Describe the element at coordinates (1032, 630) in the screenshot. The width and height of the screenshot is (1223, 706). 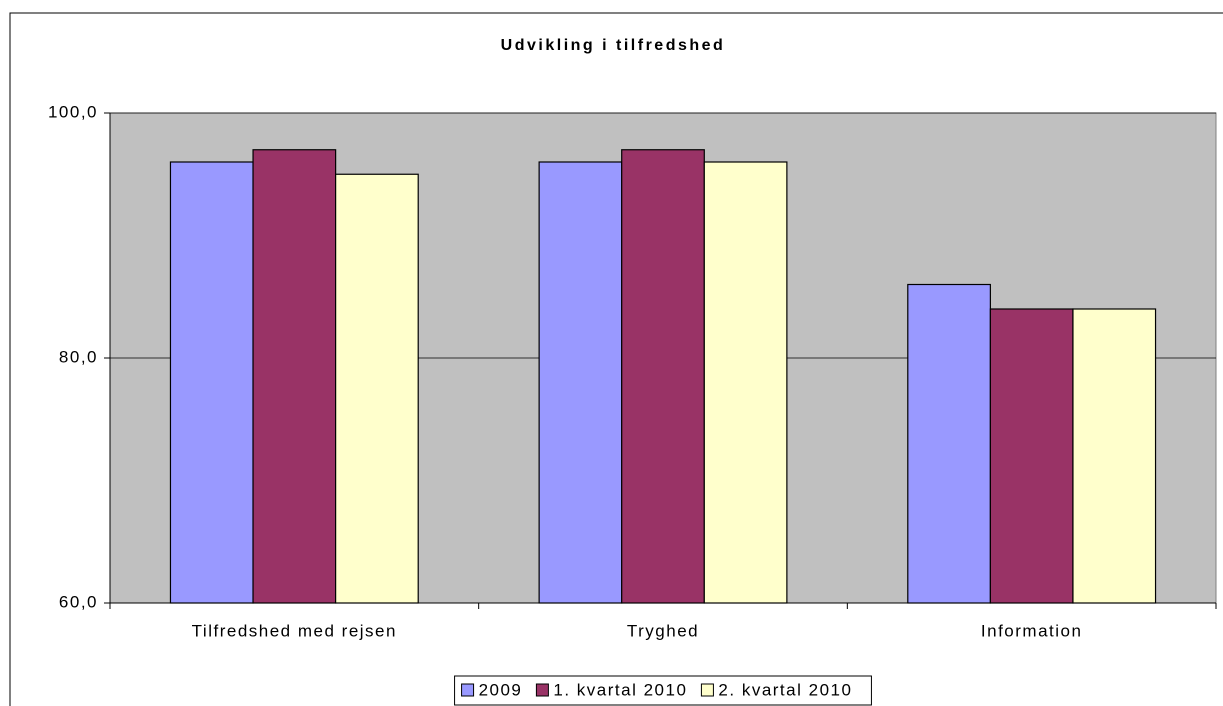
I see `x-tick-label: Information` at that location.